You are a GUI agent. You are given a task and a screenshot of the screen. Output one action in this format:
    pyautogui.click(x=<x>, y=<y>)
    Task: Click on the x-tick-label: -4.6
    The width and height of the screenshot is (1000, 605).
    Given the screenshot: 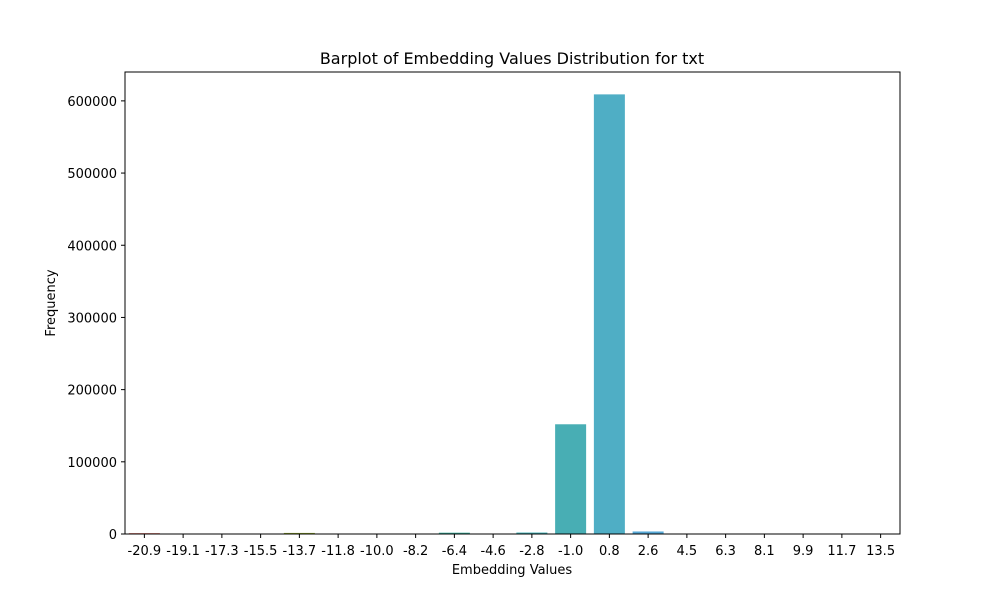 What is the action you would take?
    pyautogui.click(x=492, y=551)
    